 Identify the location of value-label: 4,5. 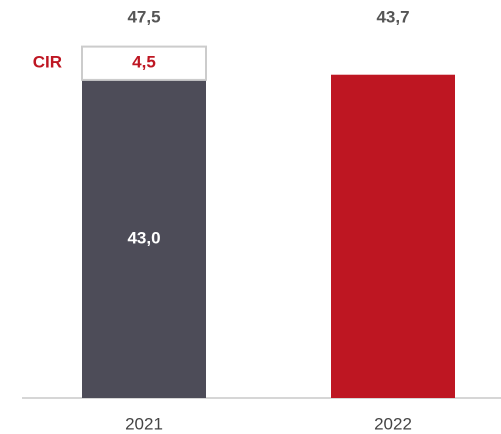
(144, 62).